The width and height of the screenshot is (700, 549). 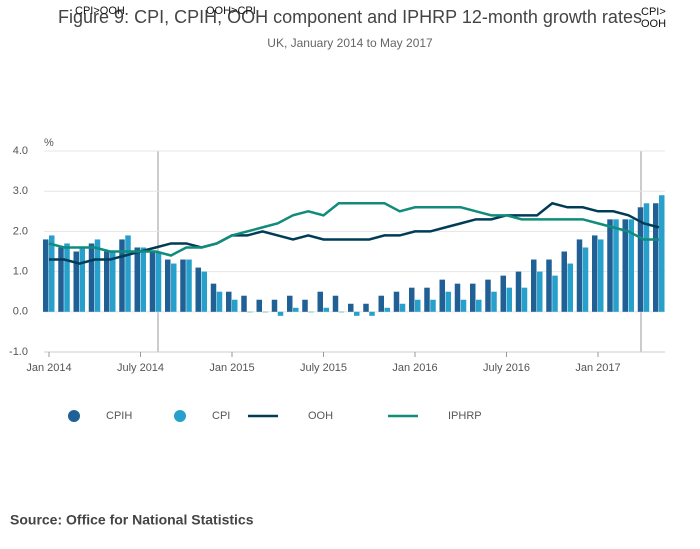 What do you see at coordinates (221, 416) in the screenshot?
I see `legend-label: CPI` at bounding box center [221, 416].